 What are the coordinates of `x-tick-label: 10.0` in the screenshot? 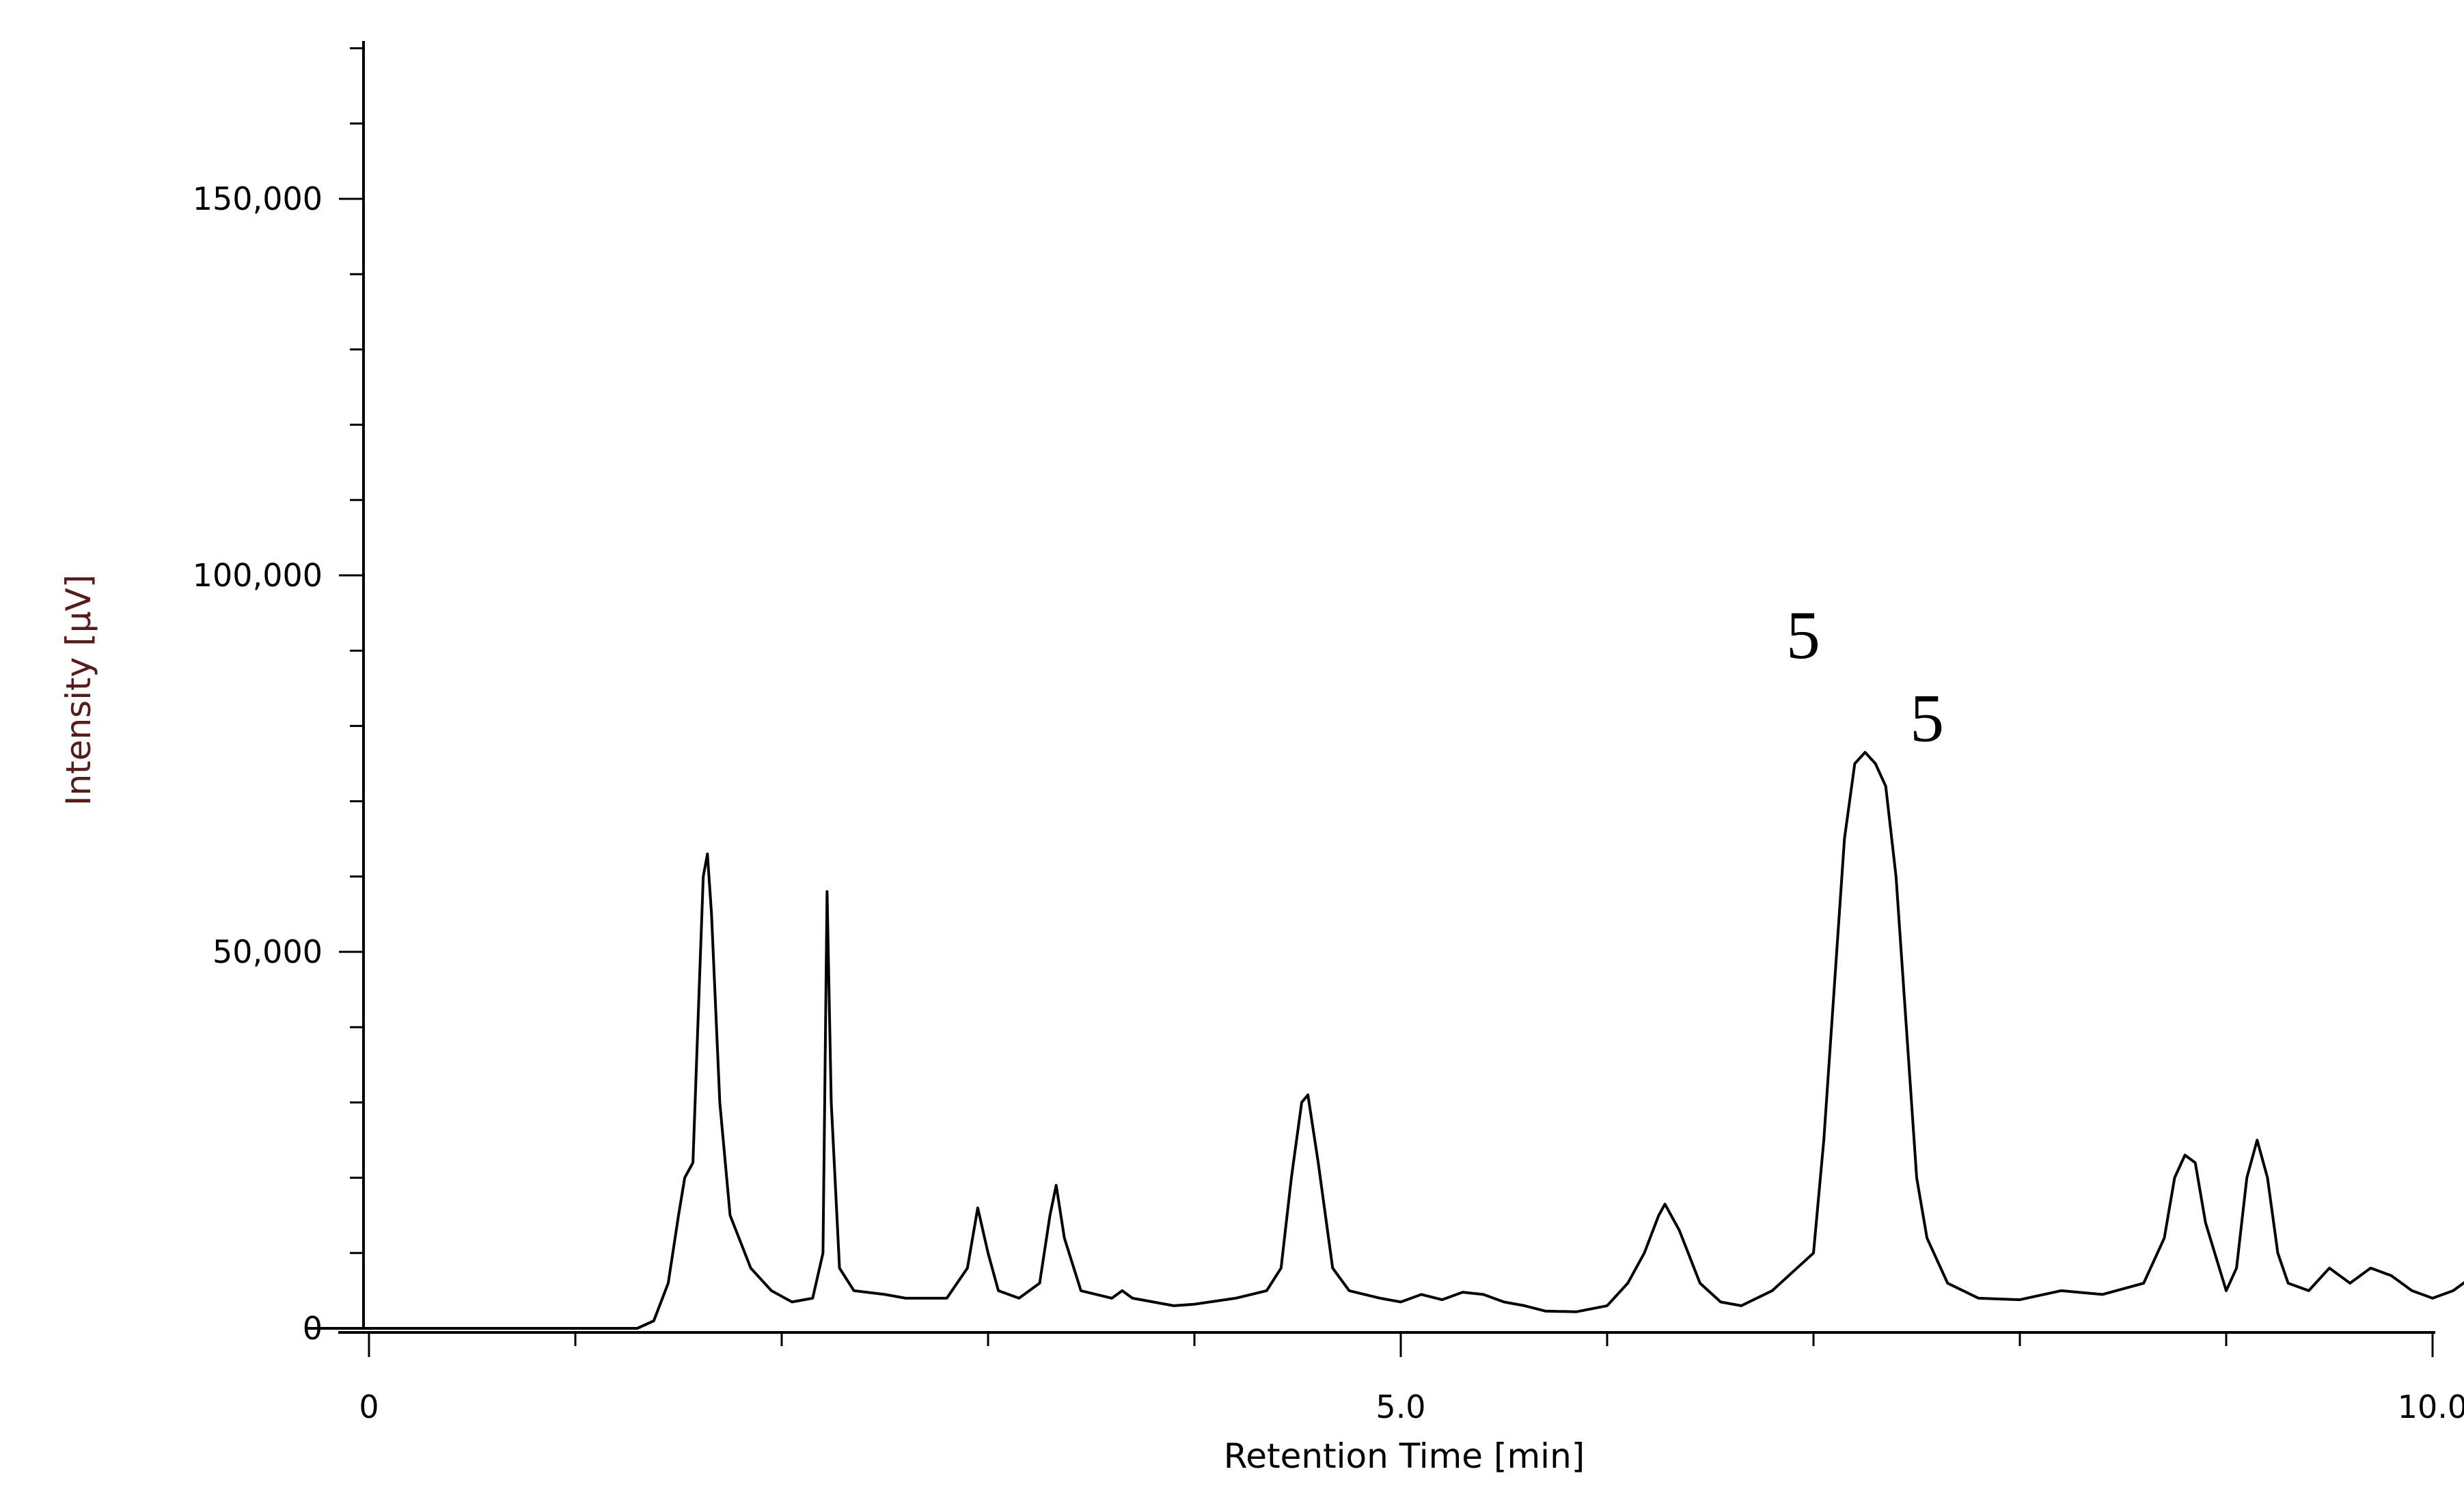 It's located at (2431, 1406).